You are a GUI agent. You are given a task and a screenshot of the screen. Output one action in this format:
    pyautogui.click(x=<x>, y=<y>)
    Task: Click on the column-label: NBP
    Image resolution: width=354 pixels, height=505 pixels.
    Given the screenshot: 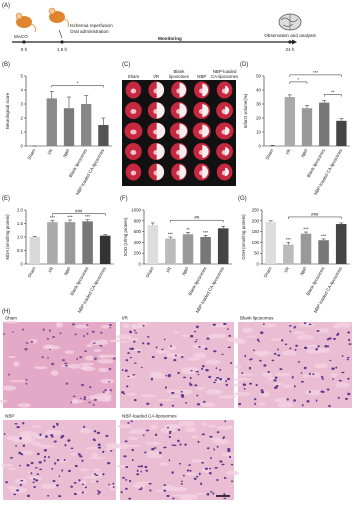 What is the action you would take?
    pyautogui.click(x=201, y=76)
    